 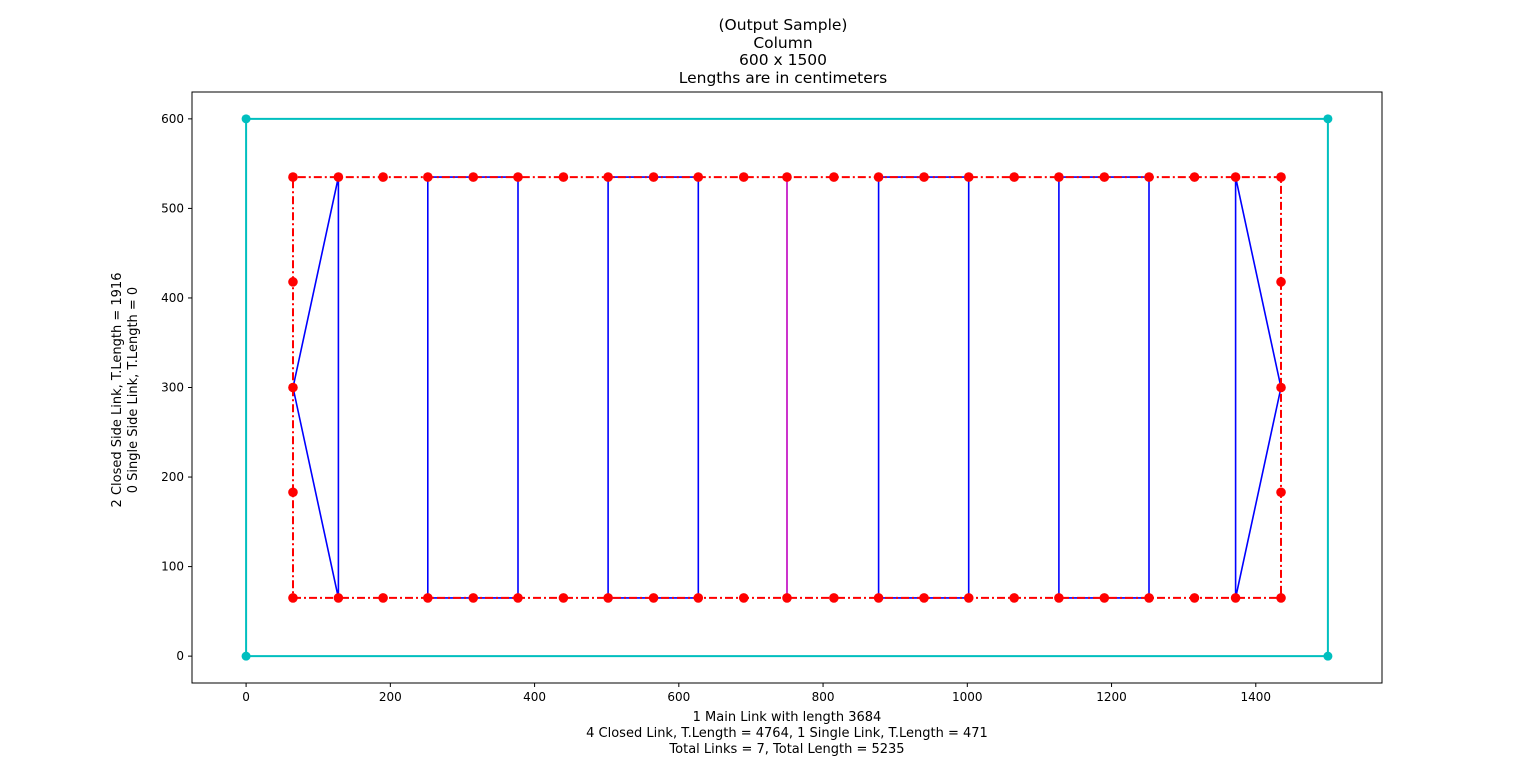 What do you see at coordinates (967, 697) in the screenshot?
I see `x-tick-label: 1000` at bounding box center [967, 697].